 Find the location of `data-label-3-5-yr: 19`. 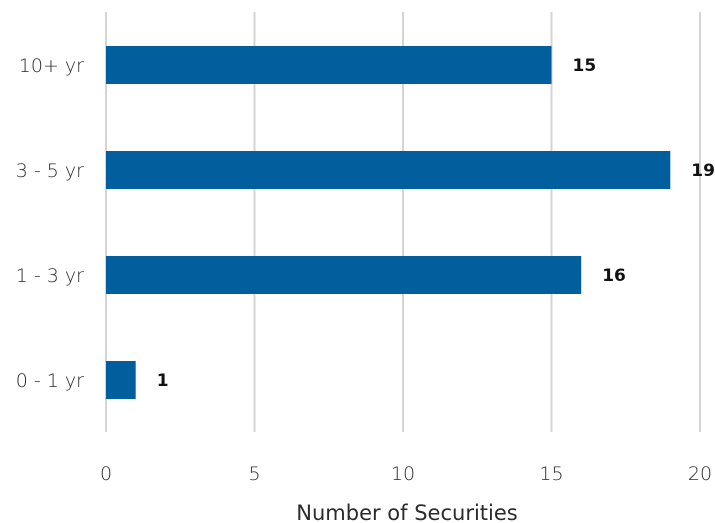

data-label-3-5-yr: 19 is located at coordinates (703, 171).